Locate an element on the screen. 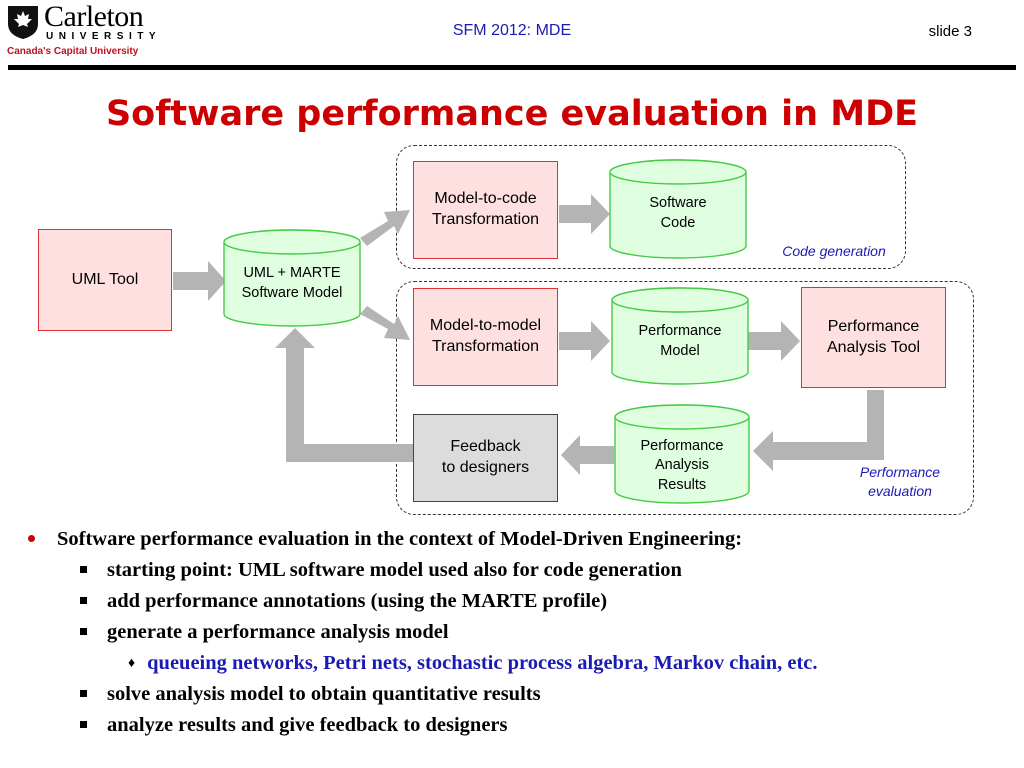 The image size is (1024, 768). results-line1: Performance is located at coordinates (682, 445).